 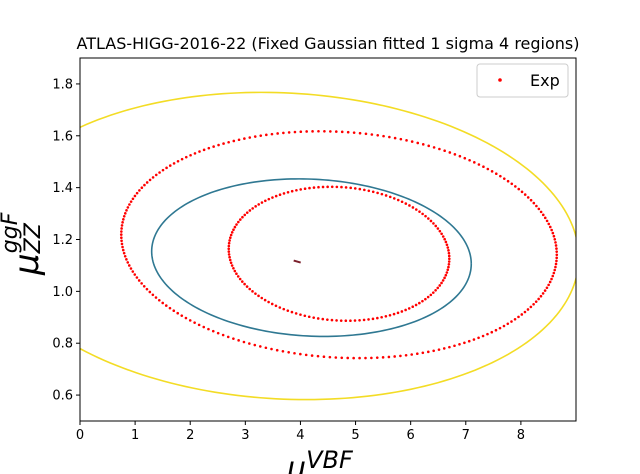 What do you see at coordinates (62, 292) in the screenshot?
I see `y-tick-label: 1.0` at bounding box center [62, 292].